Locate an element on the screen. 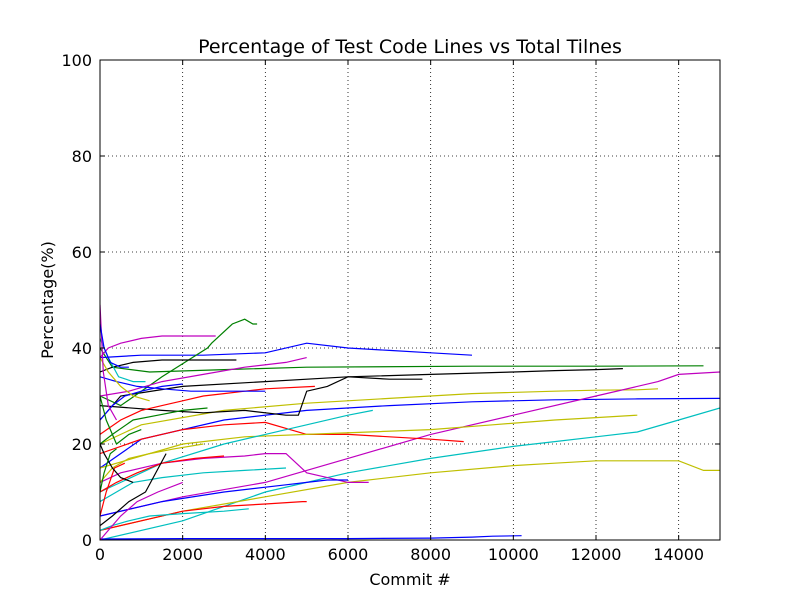 Image resolution: width=800 pixels, height=604 pixels. x-tick-label: 14000 is located at coordinates (678, 554).